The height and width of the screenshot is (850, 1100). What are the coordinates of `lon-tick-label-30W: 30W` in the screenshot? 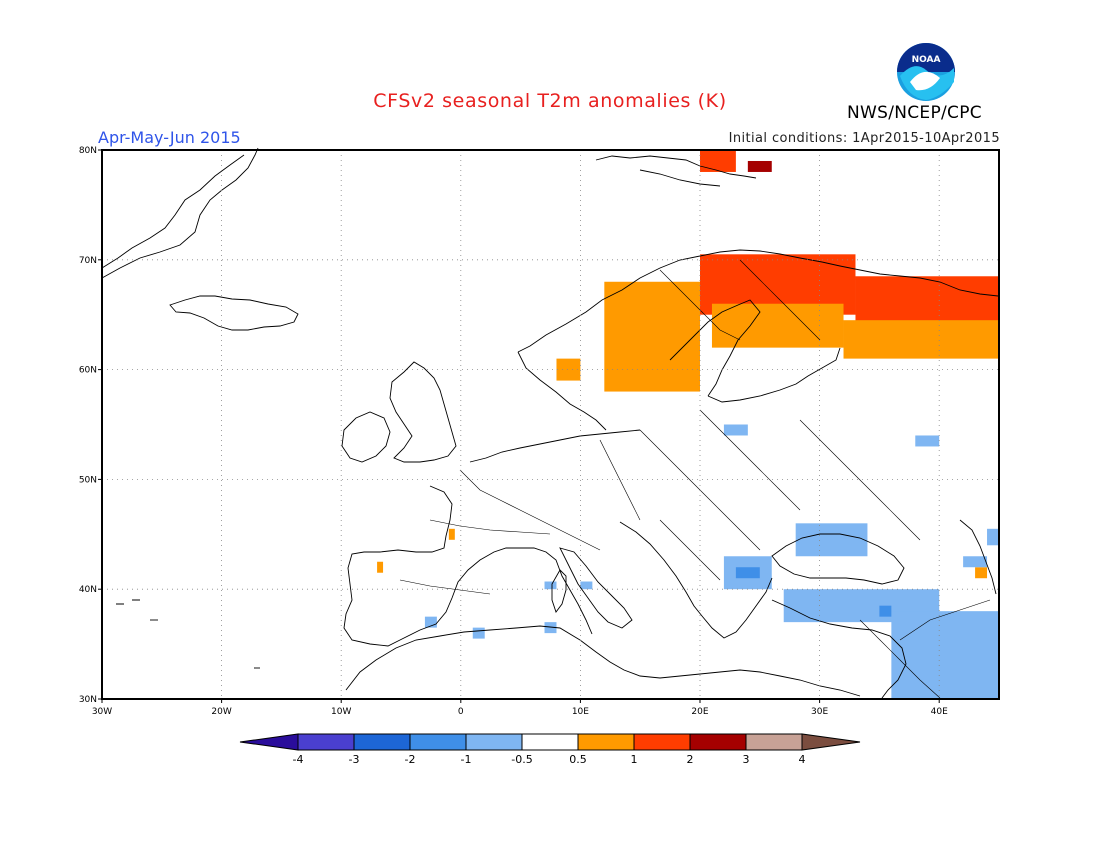 It's located at (102, 712).